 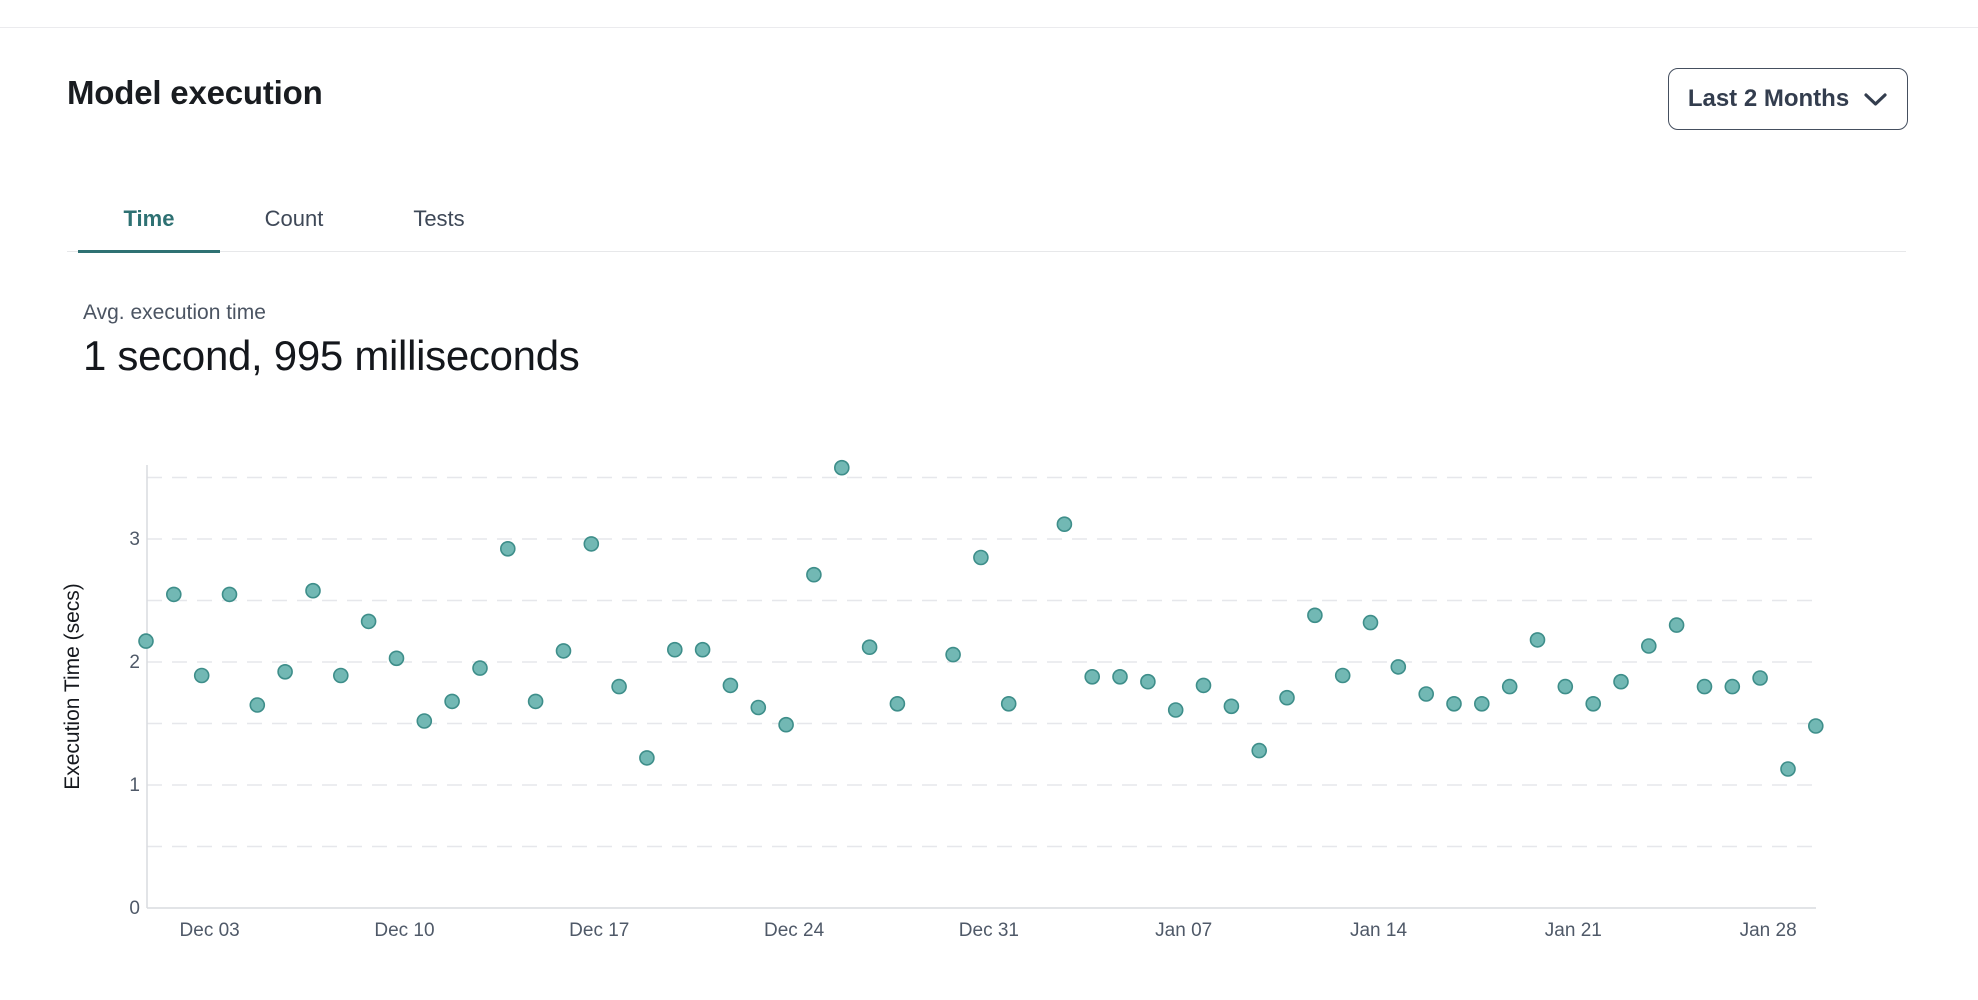 I want to click on tab-tests-label: Tests, so click(x=439, y=218).